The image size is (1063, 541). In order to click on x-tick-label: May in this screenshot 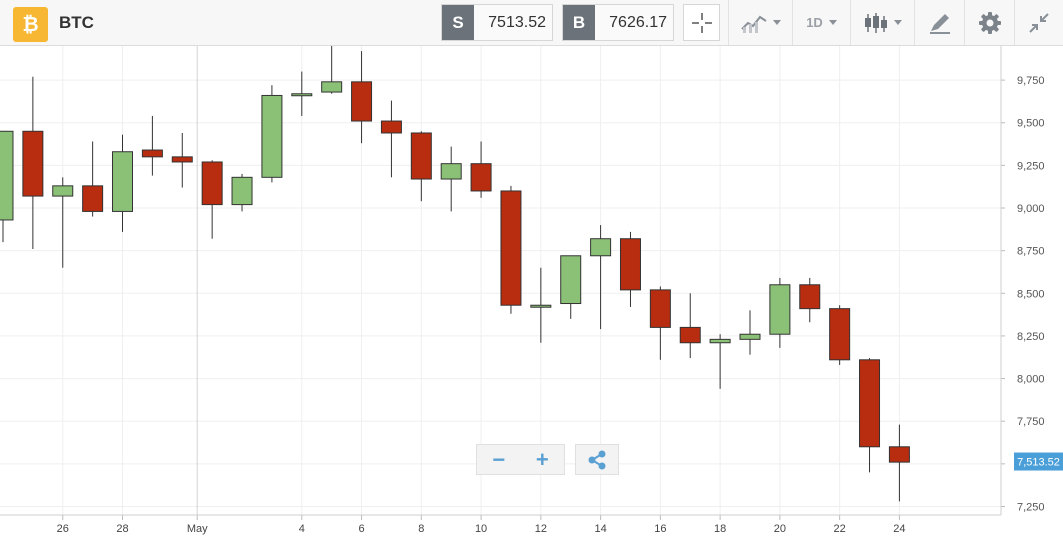, I will do `click(197, 529)`.